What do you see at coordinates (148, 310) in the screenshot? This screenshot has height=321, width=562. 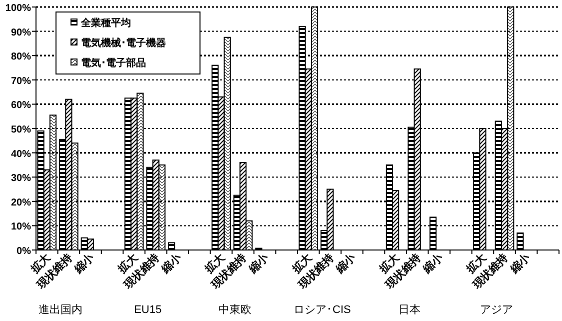 I see `text: EU15` at bounding box center [148, 310].